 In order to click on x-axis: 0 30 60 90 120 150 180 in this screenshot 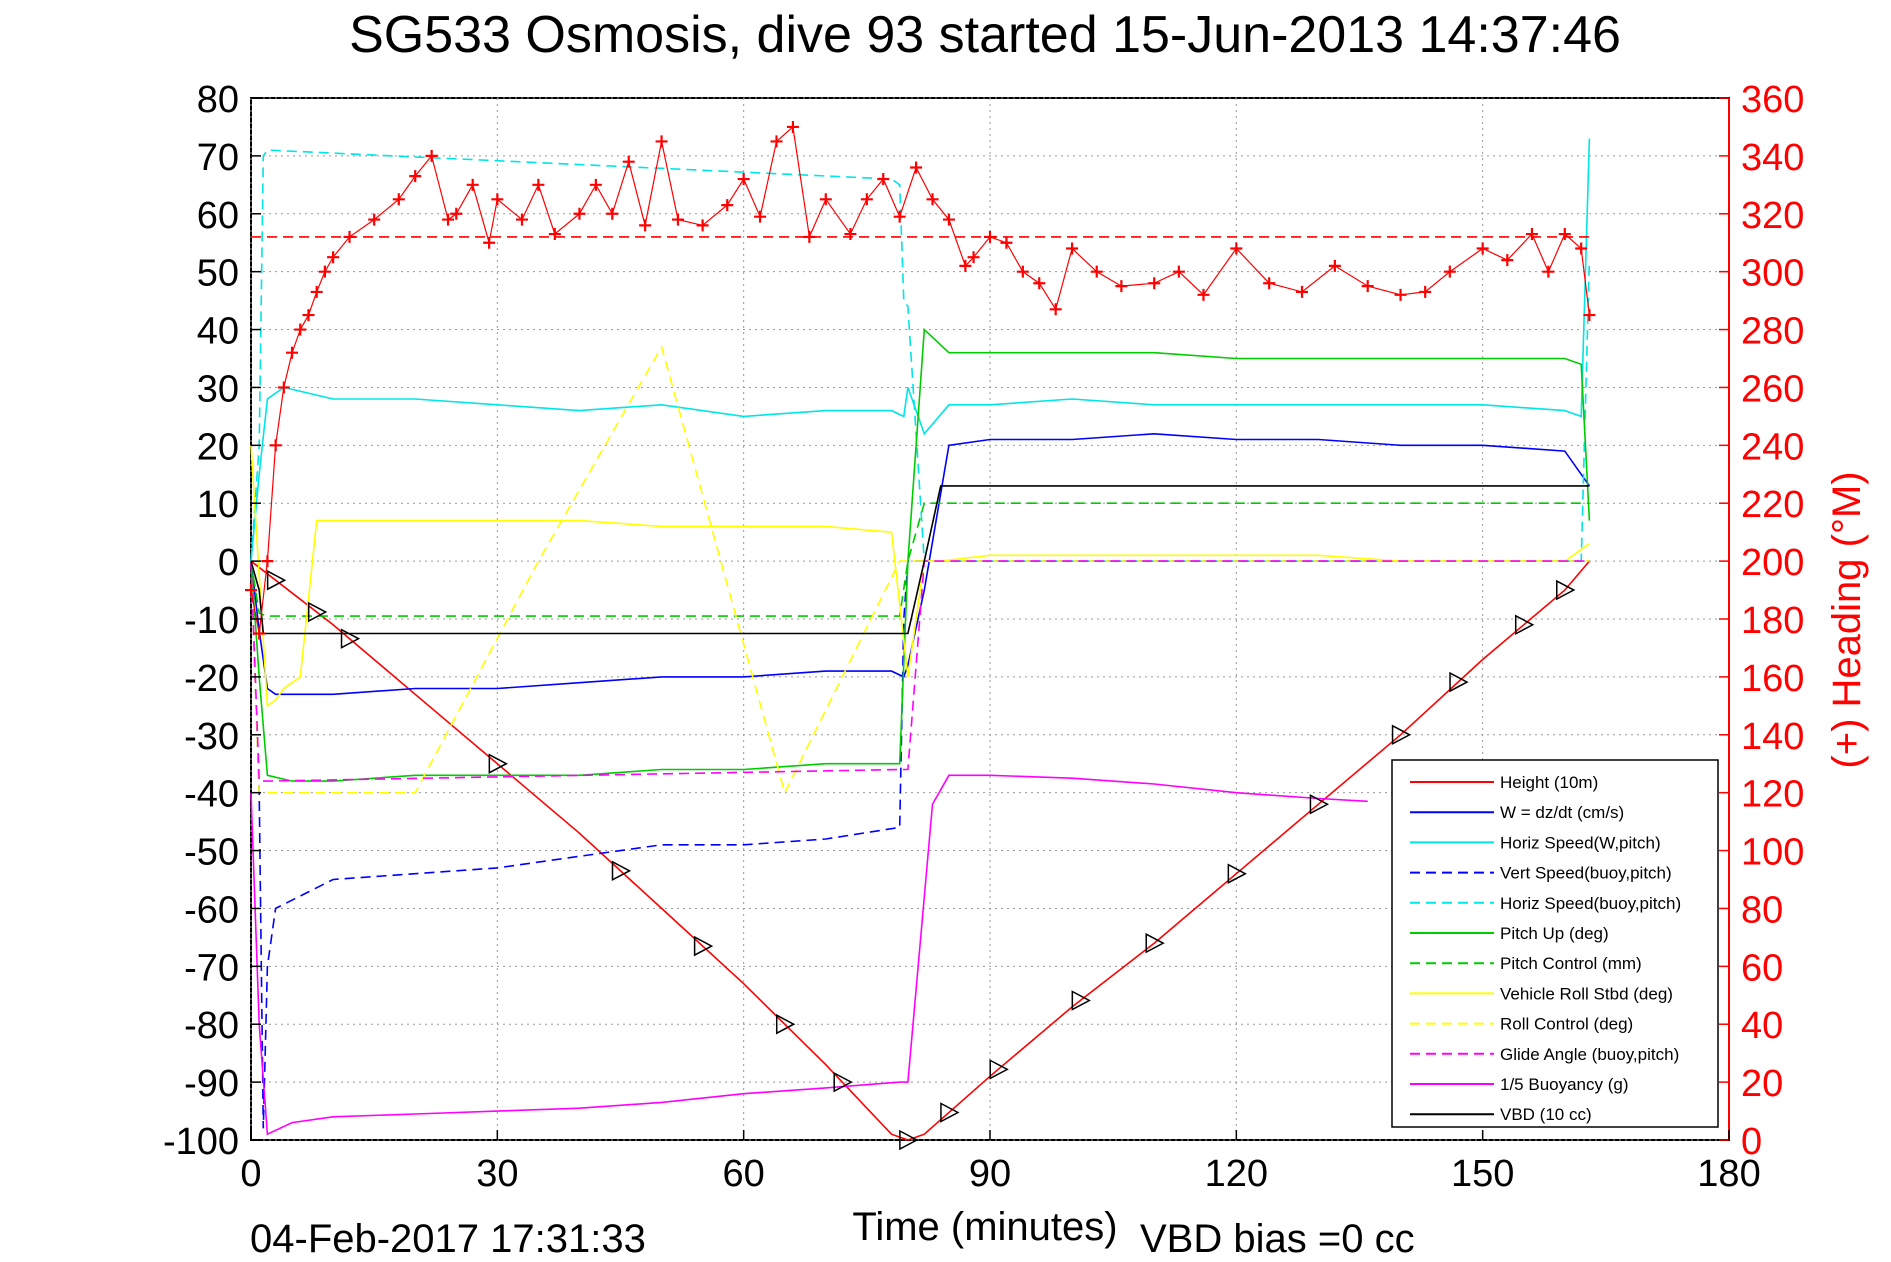, I will do `click(1000, 1162)`.